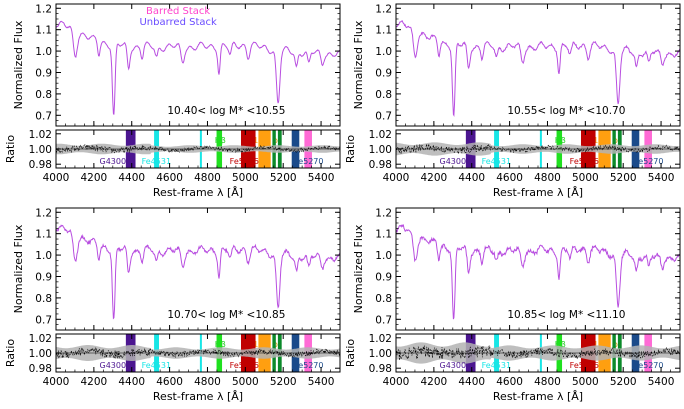  I want to click on legend-barred: Barred Stack, so click(178, 11).